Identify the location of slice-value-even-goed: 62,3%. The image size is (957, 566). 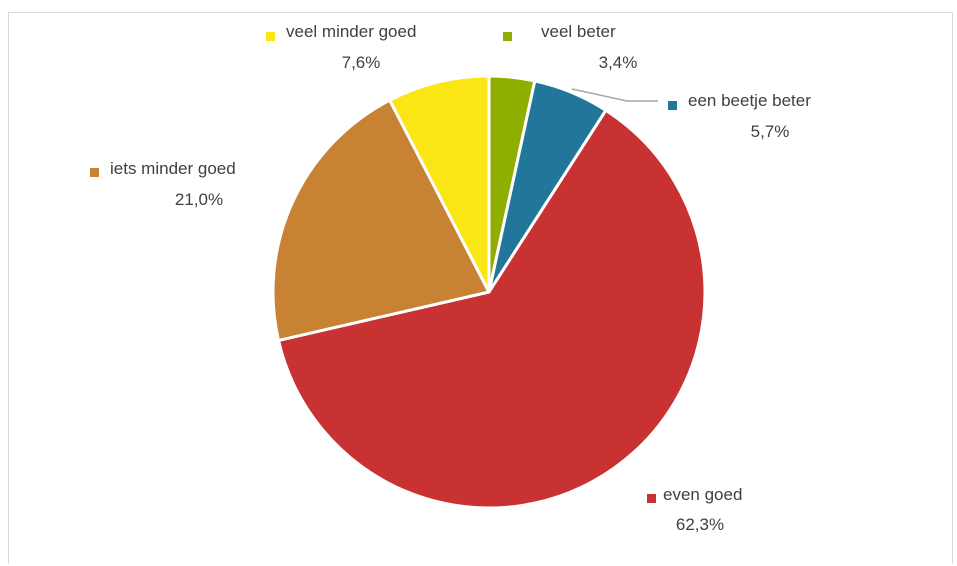
(700, 524).